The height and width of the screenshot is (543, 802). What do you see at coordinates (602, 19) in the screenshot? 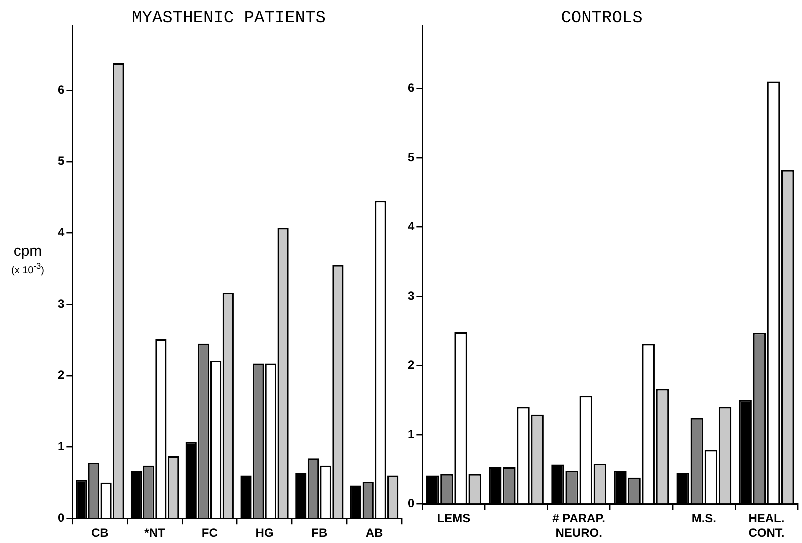
I see `chart-title: CONTROLS` at bounding box center [602, 19].